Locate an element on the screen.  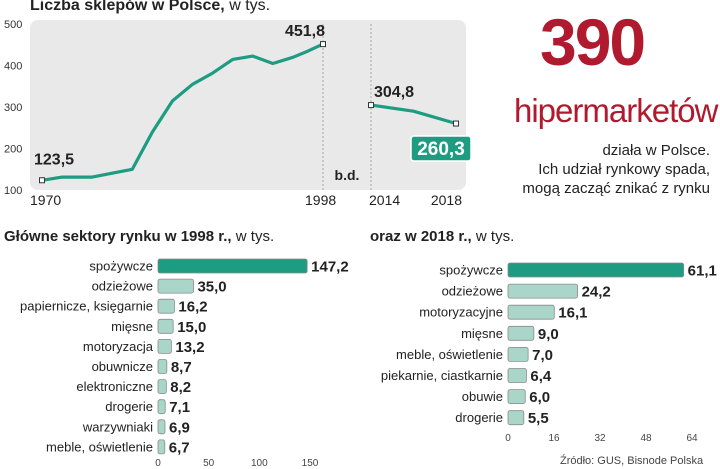
sector-1998-value-label: 8,2 is located at coordinates (180, 387).